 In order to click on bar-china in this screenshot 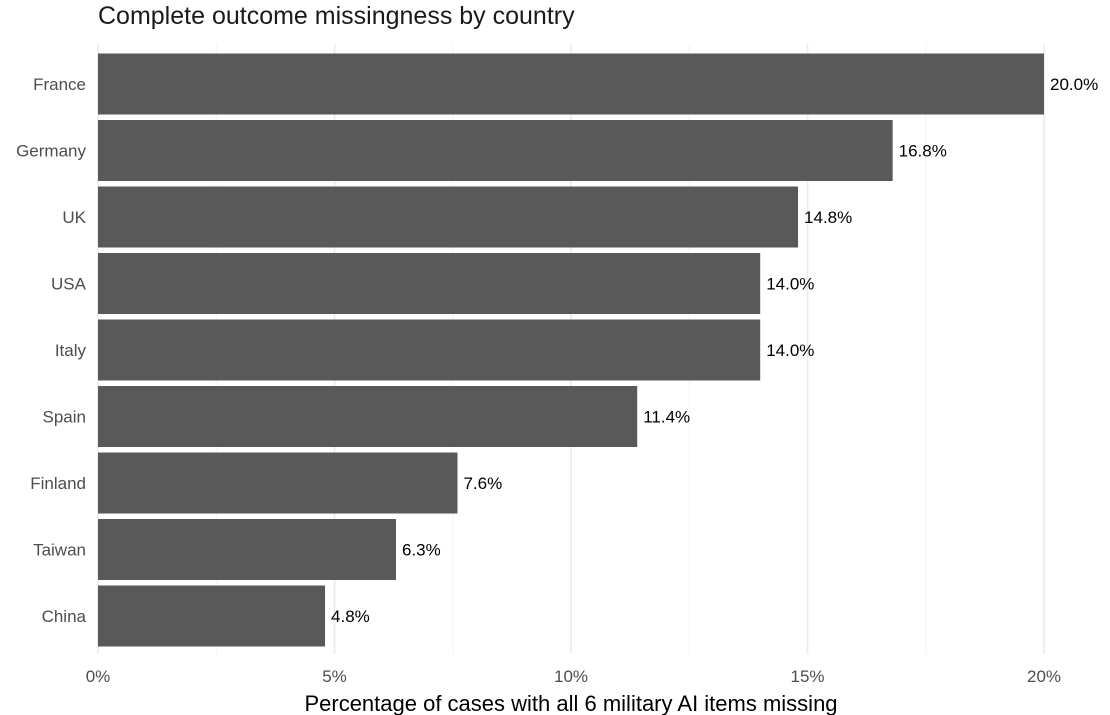, I will do `click(212, 616)`.